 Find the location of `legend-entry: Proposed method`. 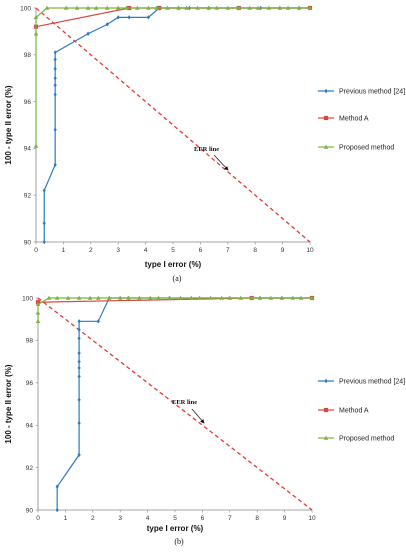

legend-entry: Proposed method is located at coordinates (356, 439).